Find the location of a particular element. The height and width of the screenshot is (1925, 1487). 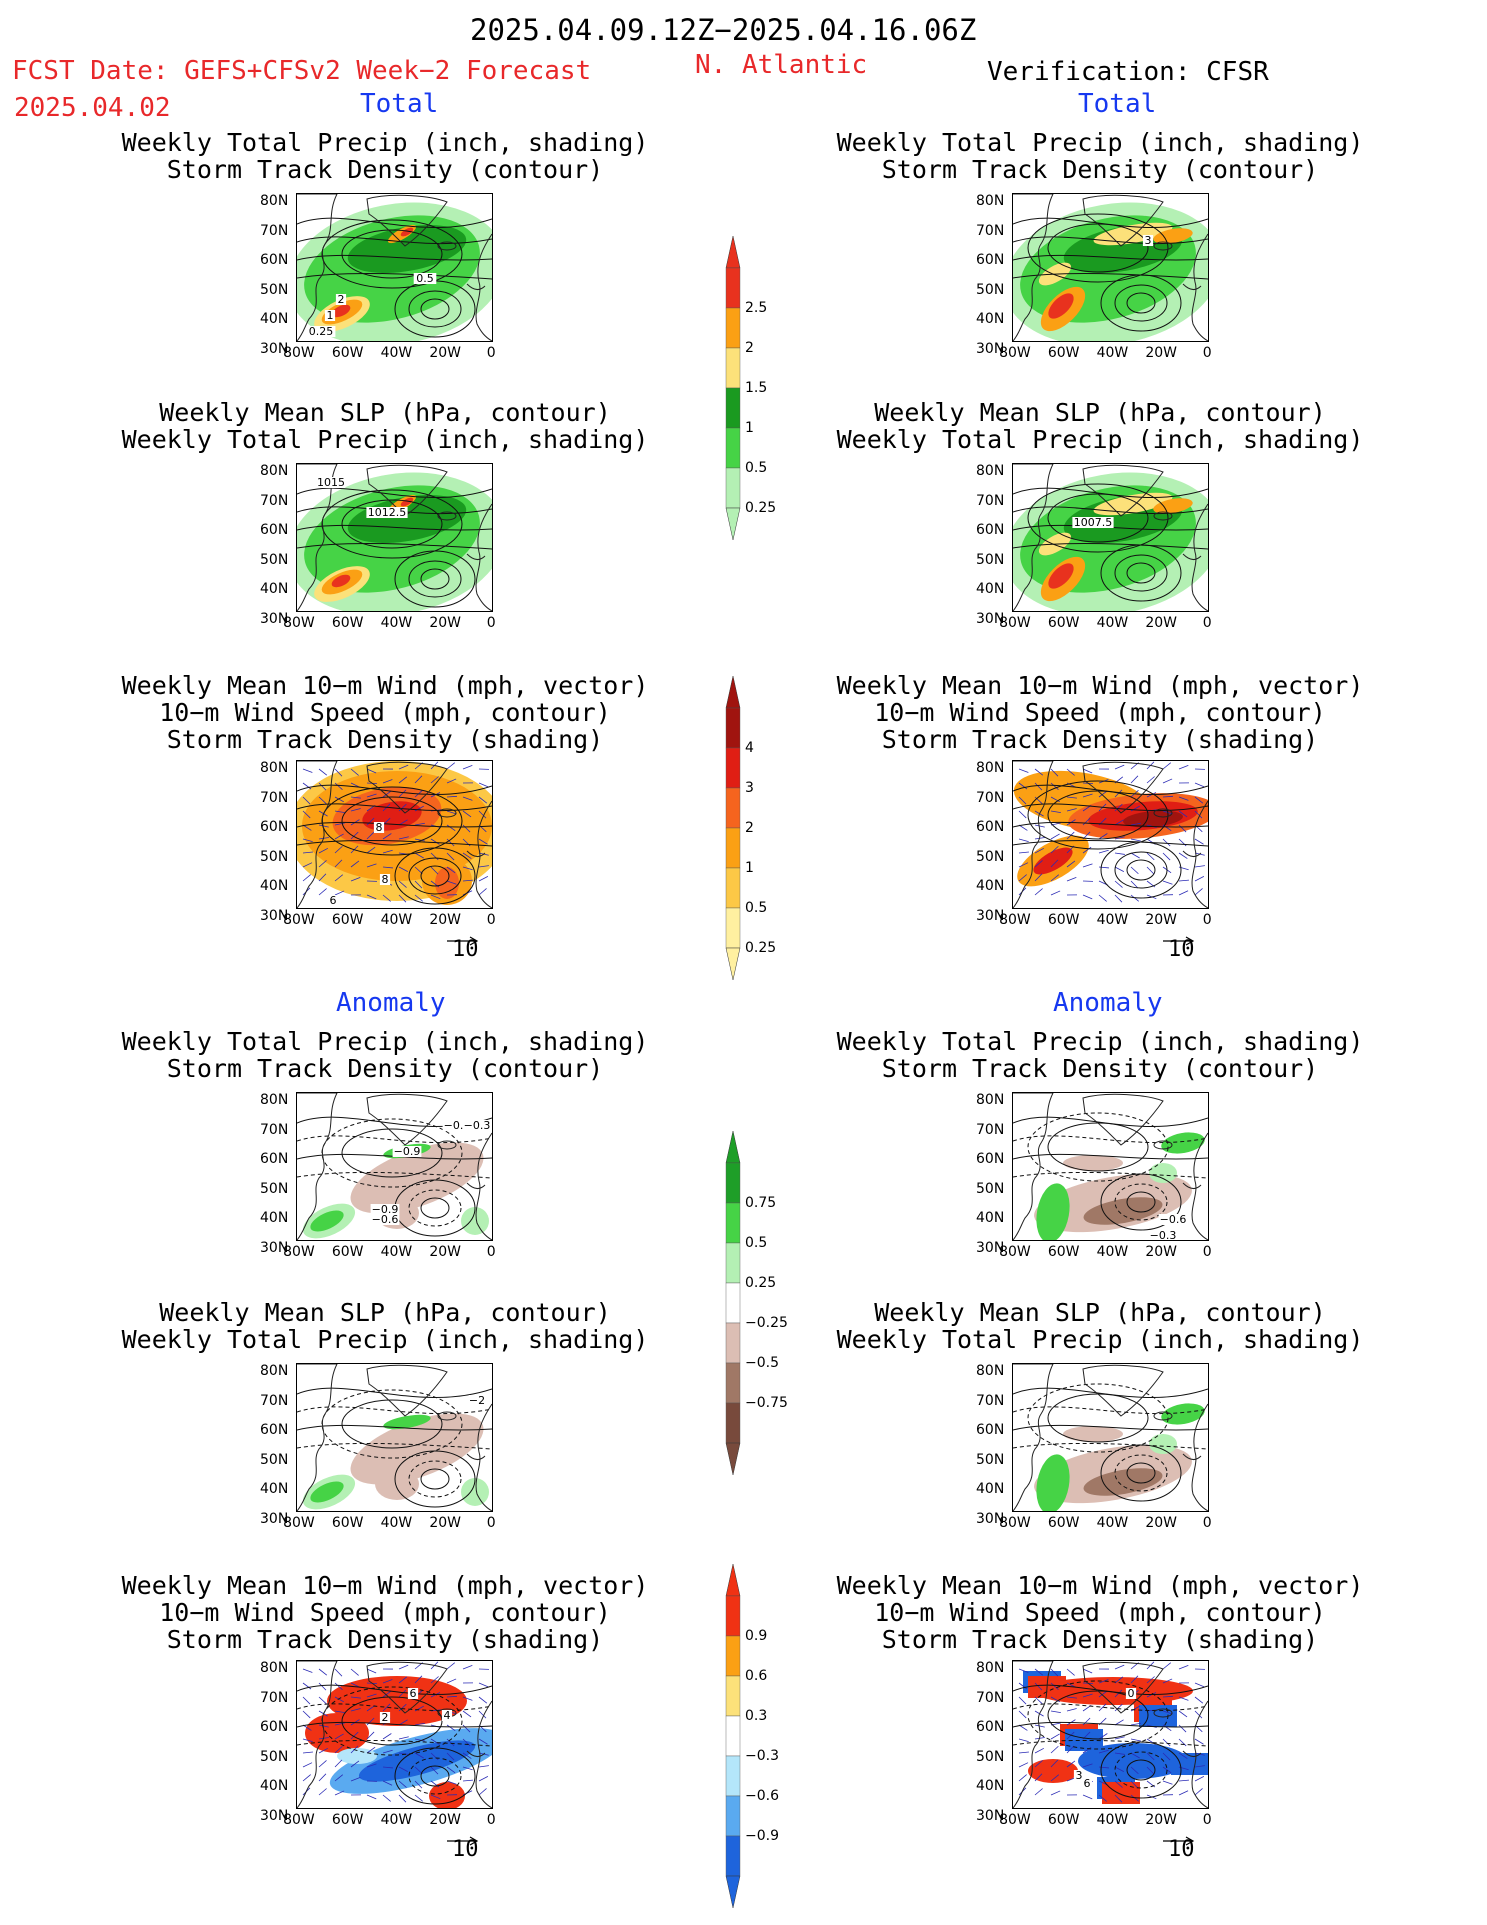

lon-tick-label: 60W is located at coordinates (1063, 623).